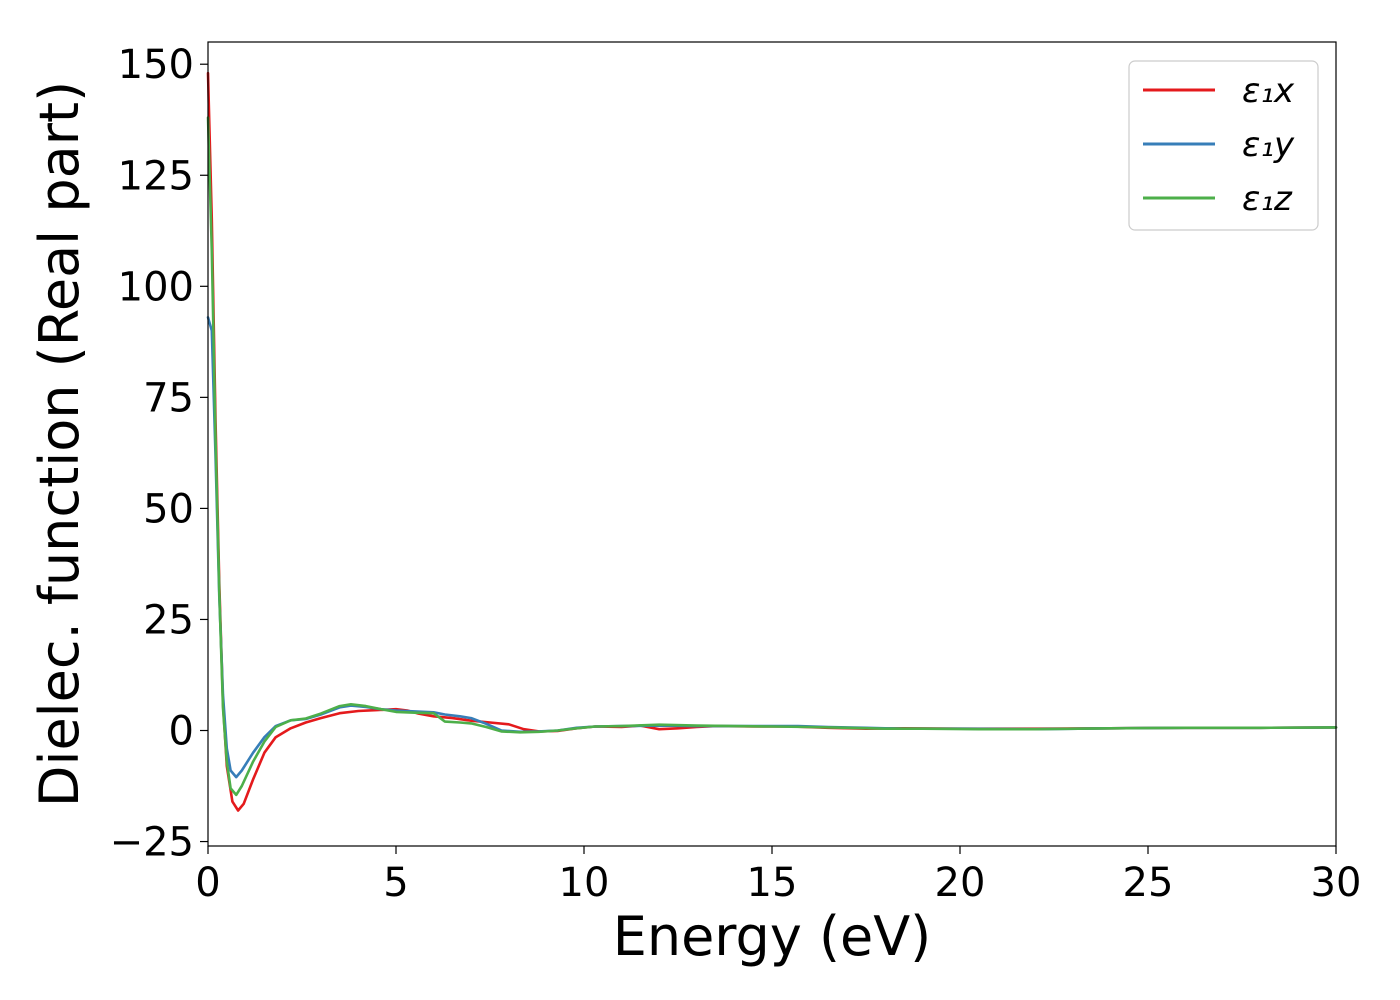 Image resolution: width=1400 pixels, height=1000 pixels. Describe the element at coordinates (156, 65) in the screenshot. I see `y-tick-label: 150` at that location.